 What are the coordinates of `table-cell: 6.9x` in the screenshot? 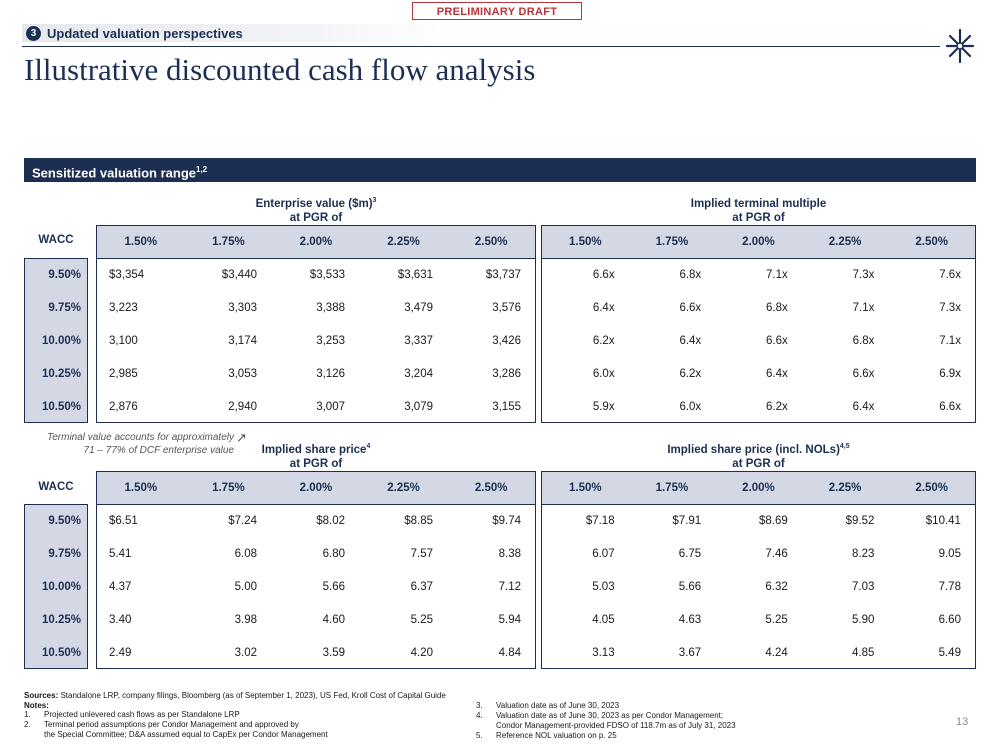 It's located at (950, 374).